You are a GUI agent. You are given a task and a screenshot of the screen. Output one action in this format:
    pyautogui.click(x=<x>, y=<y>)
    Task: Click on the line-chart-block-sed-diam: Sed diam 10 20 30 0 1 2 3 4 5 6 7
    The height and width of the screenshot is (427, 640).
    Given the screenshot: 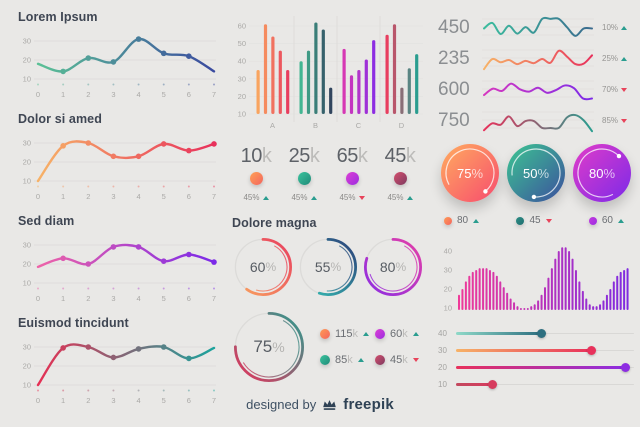 What is the action you would take?
    pyautogui.click(x=119, y=264)
    